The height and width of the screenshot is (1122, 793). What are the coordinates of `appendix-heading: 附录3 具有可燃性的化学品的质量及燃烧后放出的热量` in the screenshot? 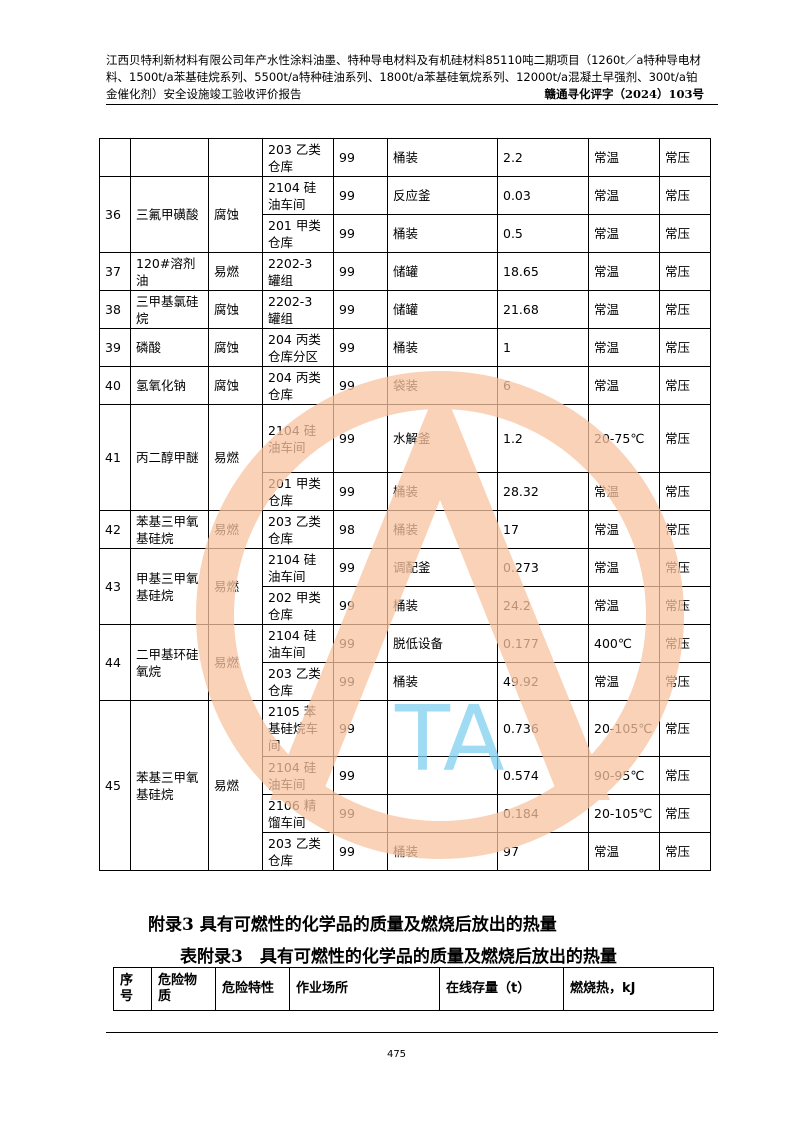 It's located at (352, 925).